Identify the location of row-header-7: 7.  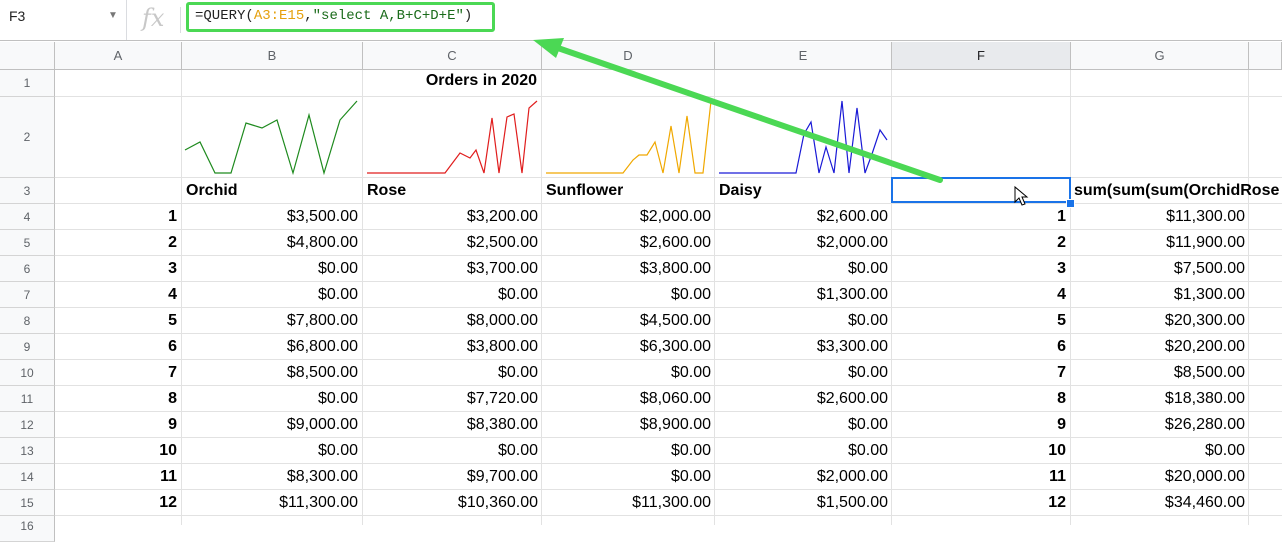
(27, 295).